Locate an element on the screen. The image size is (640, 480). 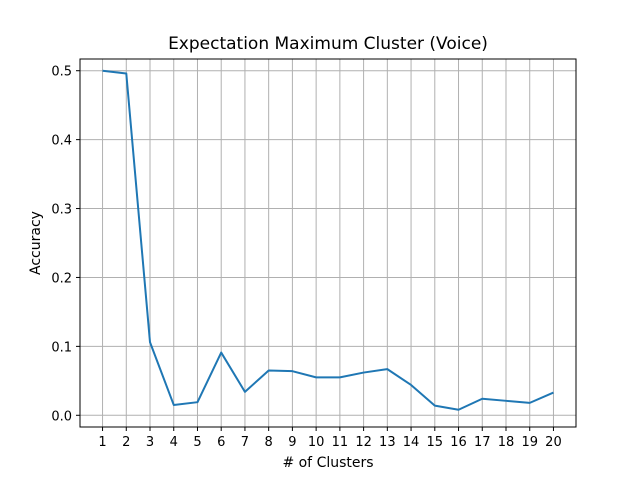
x-tick-label: 14 is located at coordinates (411, 442).